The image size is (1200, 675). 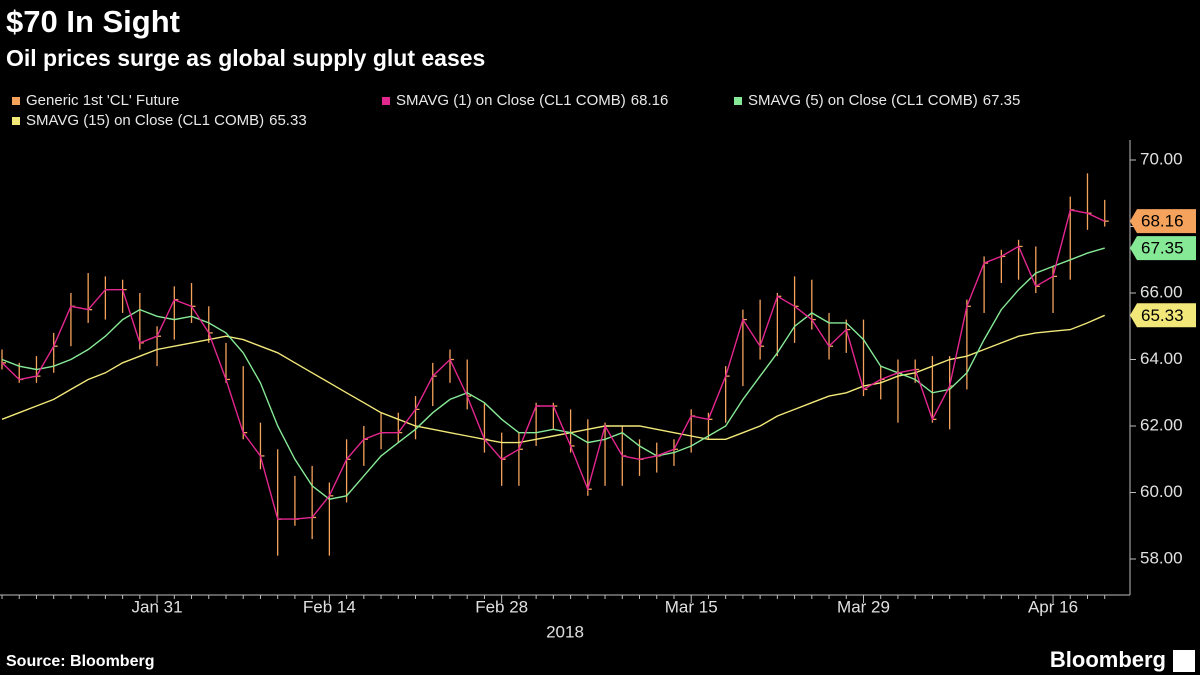 I want to click on x-tick-label: Mar 29, so click(x=863, y=606).